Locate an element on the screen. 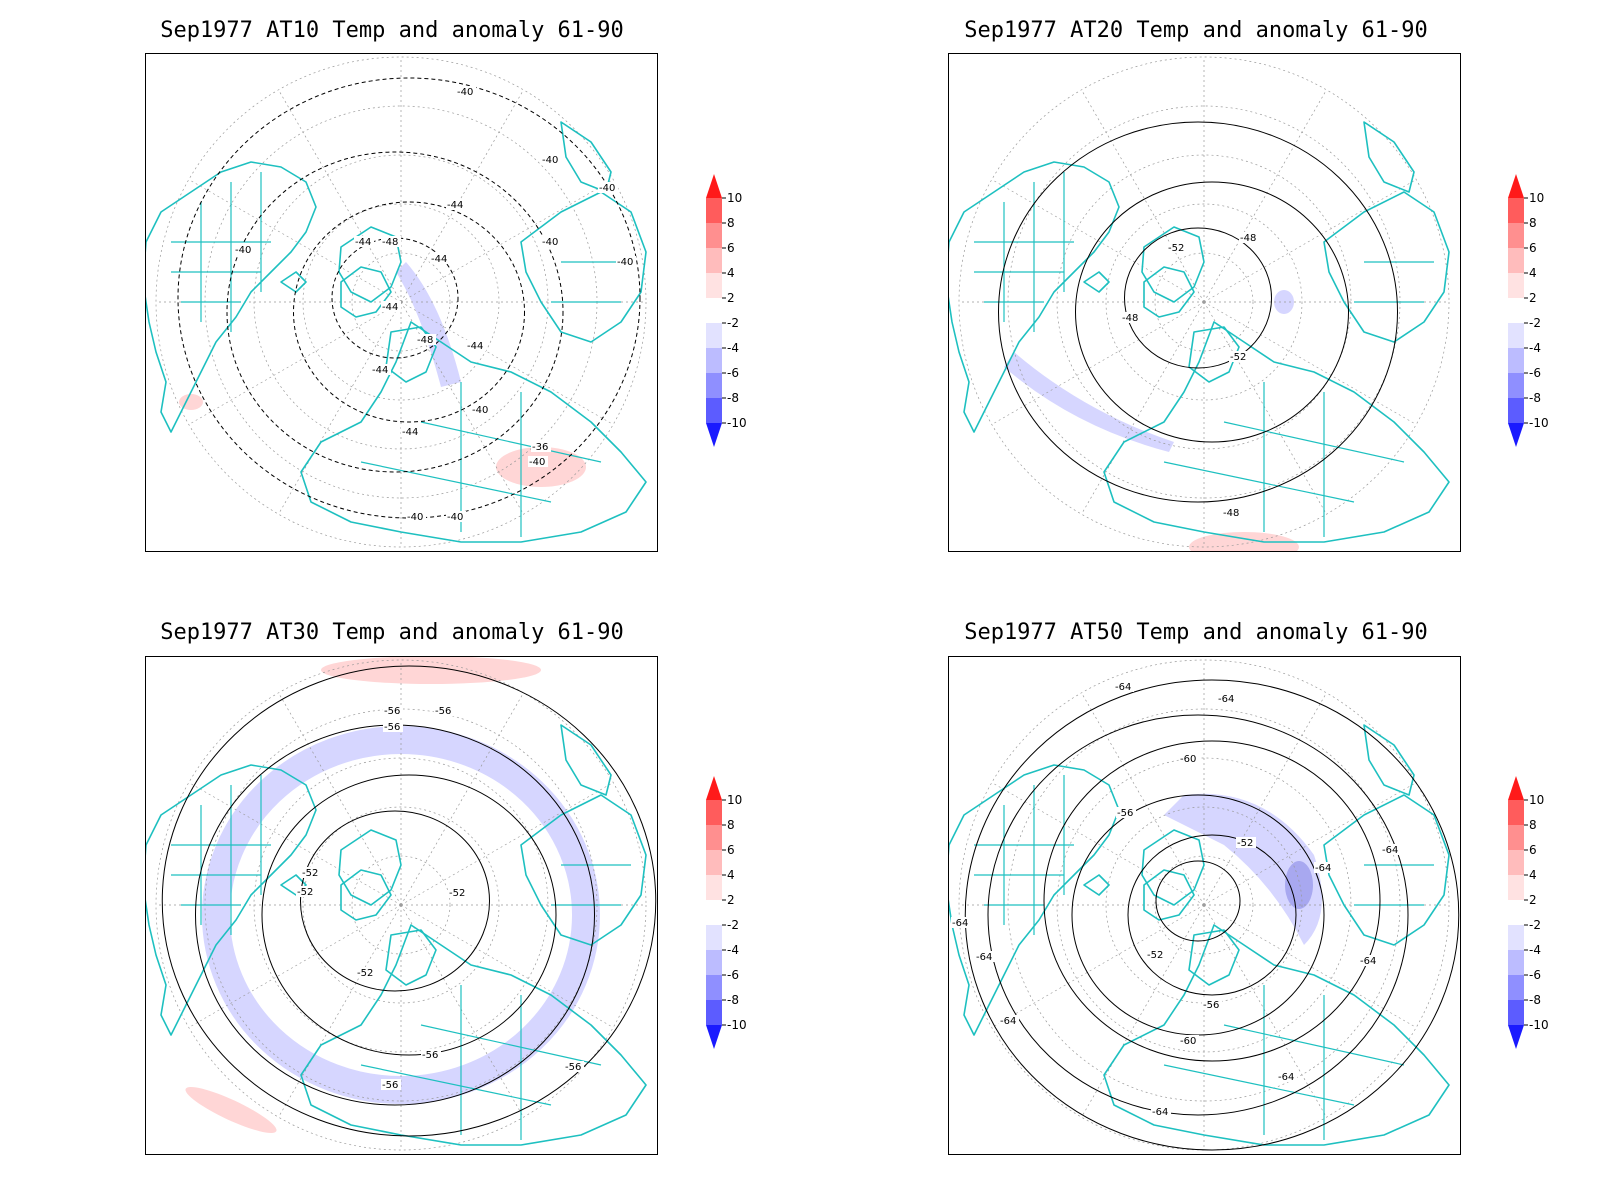 The image size is (1600, 1200). contour-label: -52 is located at coordinates (1176, 248).